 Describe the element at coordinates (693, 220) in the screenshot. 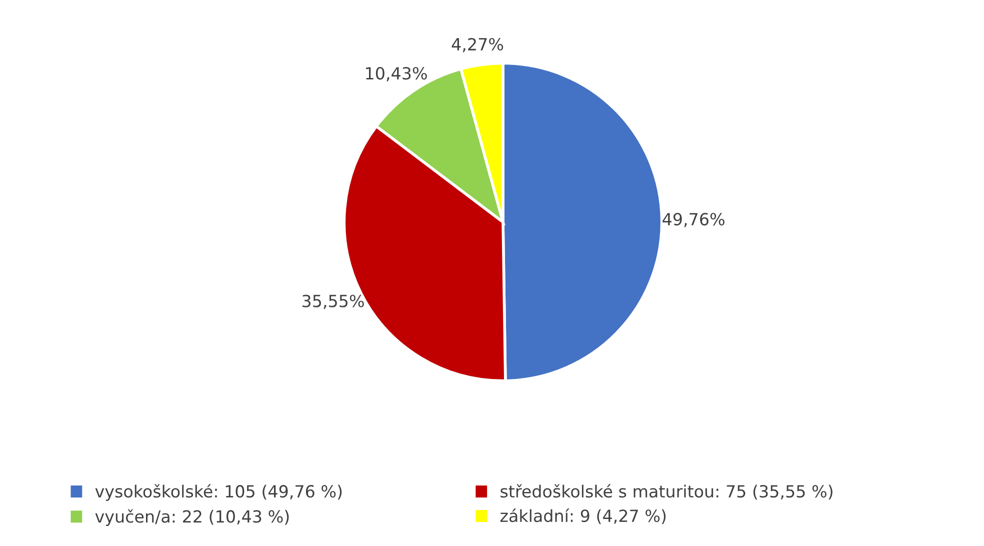

I see `data-label: 49,76%` at that location.